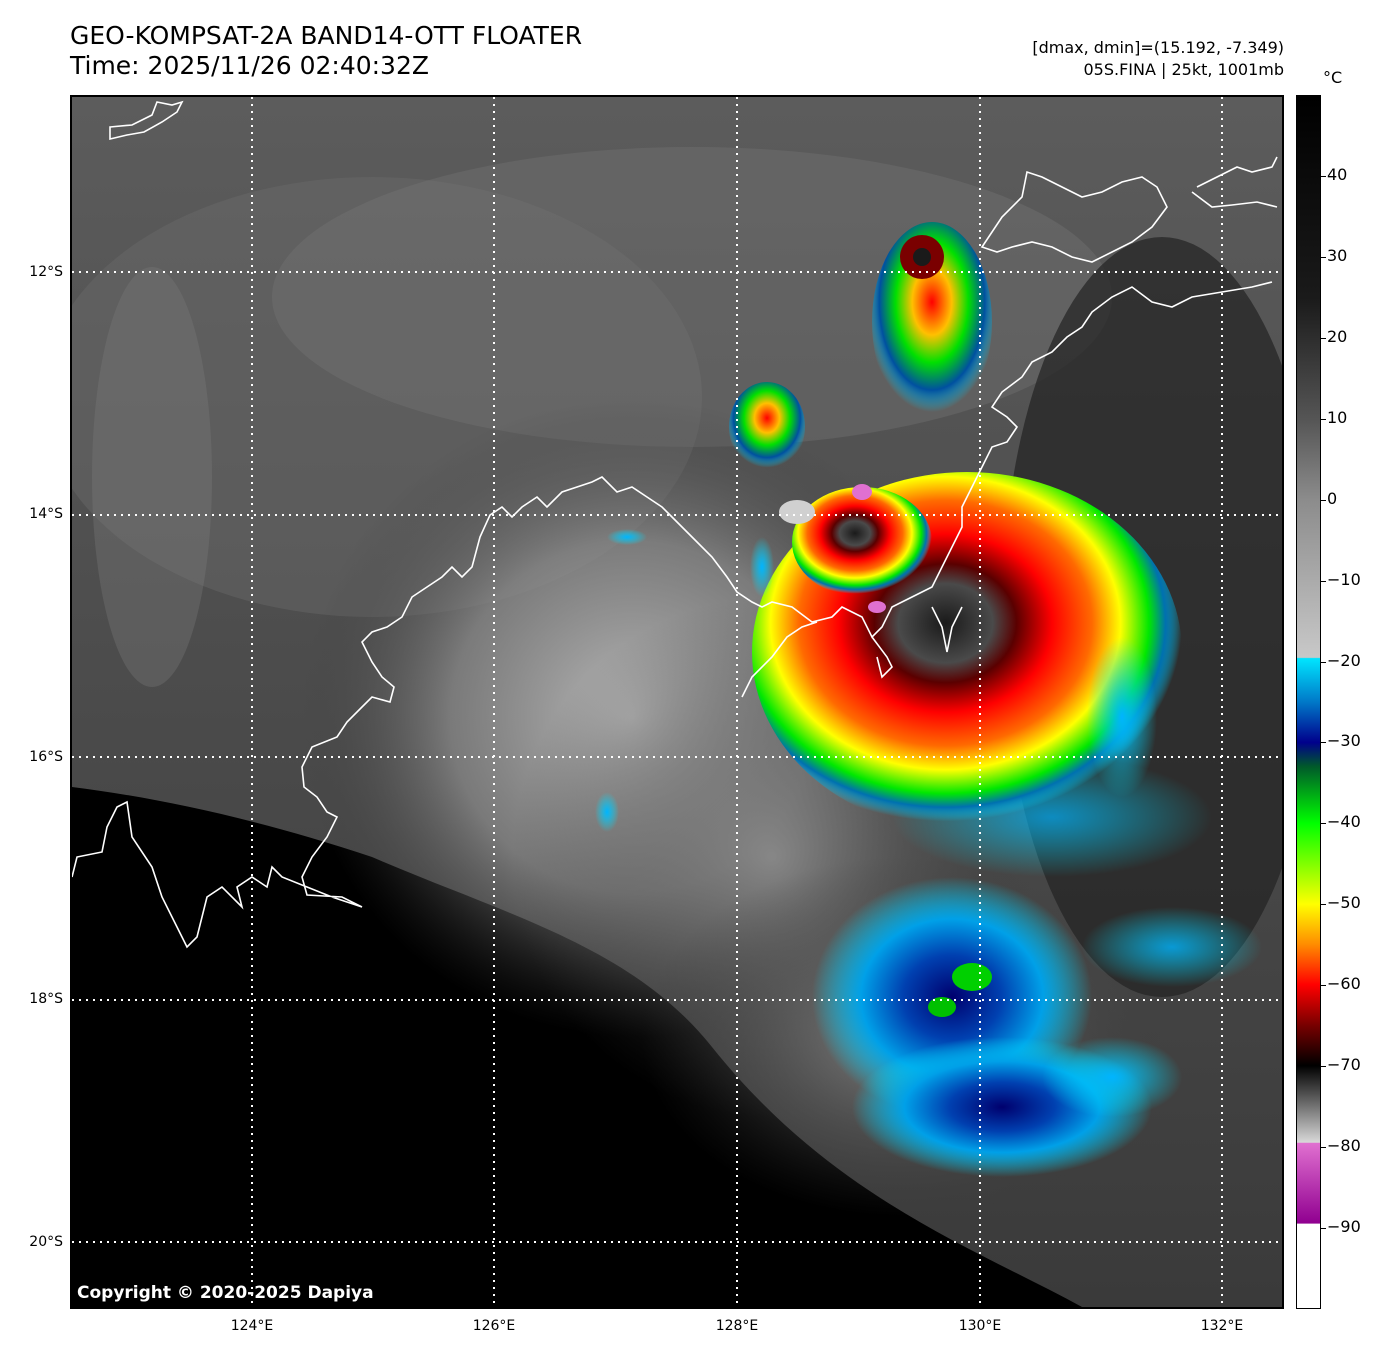 The width and height of the screenshot is (1388, 1359). I want to click on lon-label-124e: 124°E, so click(252, 1326).